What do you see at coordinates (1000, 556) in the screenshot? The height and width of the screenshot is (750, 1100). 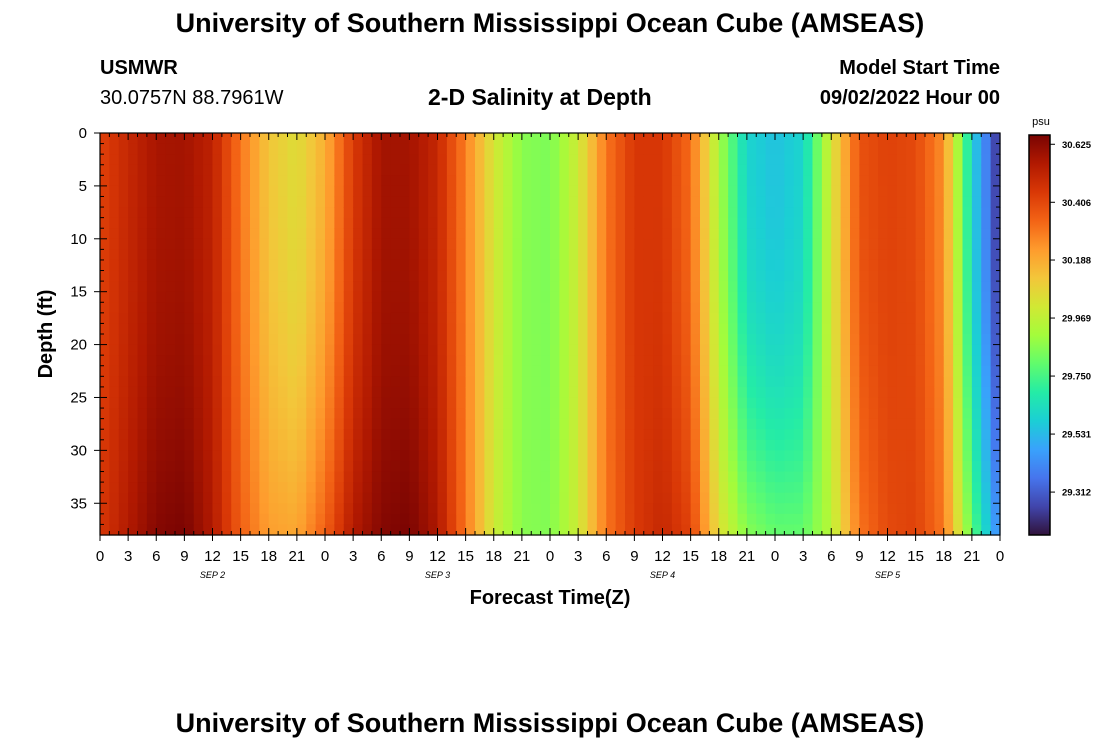 I see `x-tick-label: 0` at bounding box center [1000, 556].